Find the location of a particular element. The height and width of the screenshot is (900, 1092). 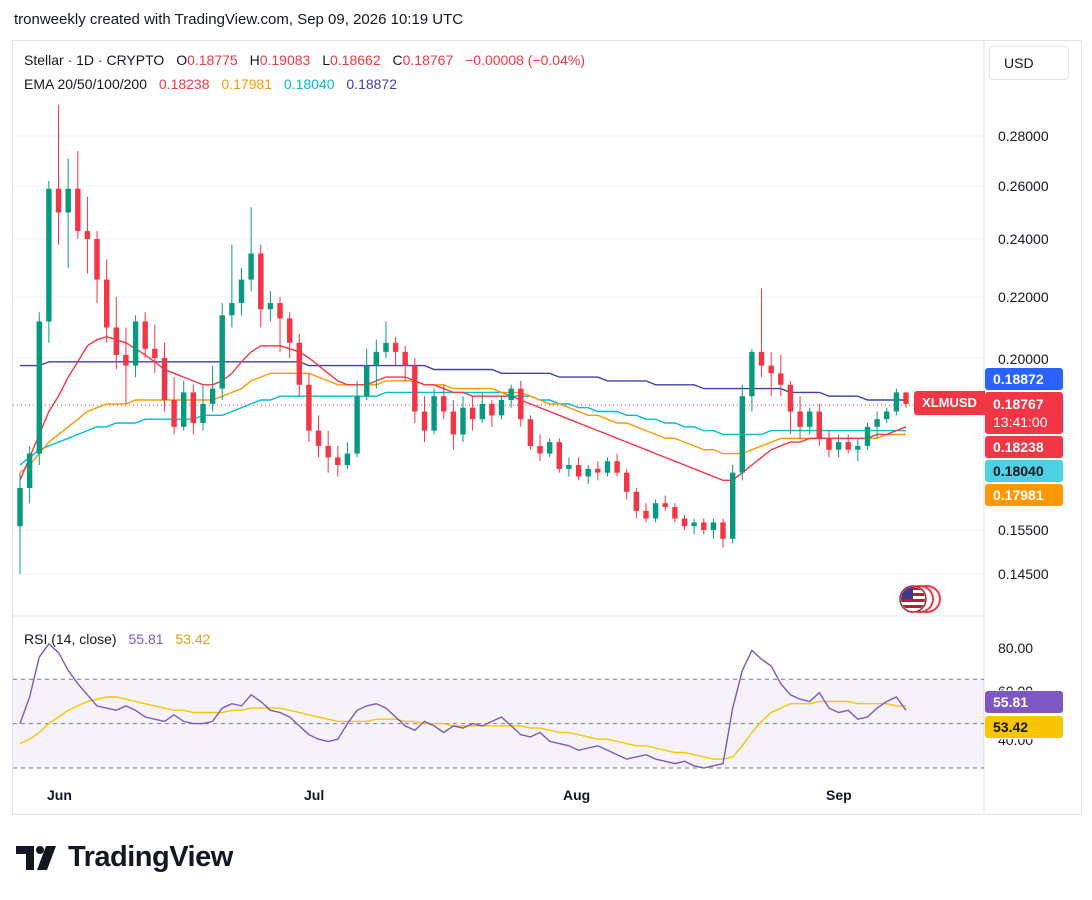

open-label: O is located at coordinates (182, 60).